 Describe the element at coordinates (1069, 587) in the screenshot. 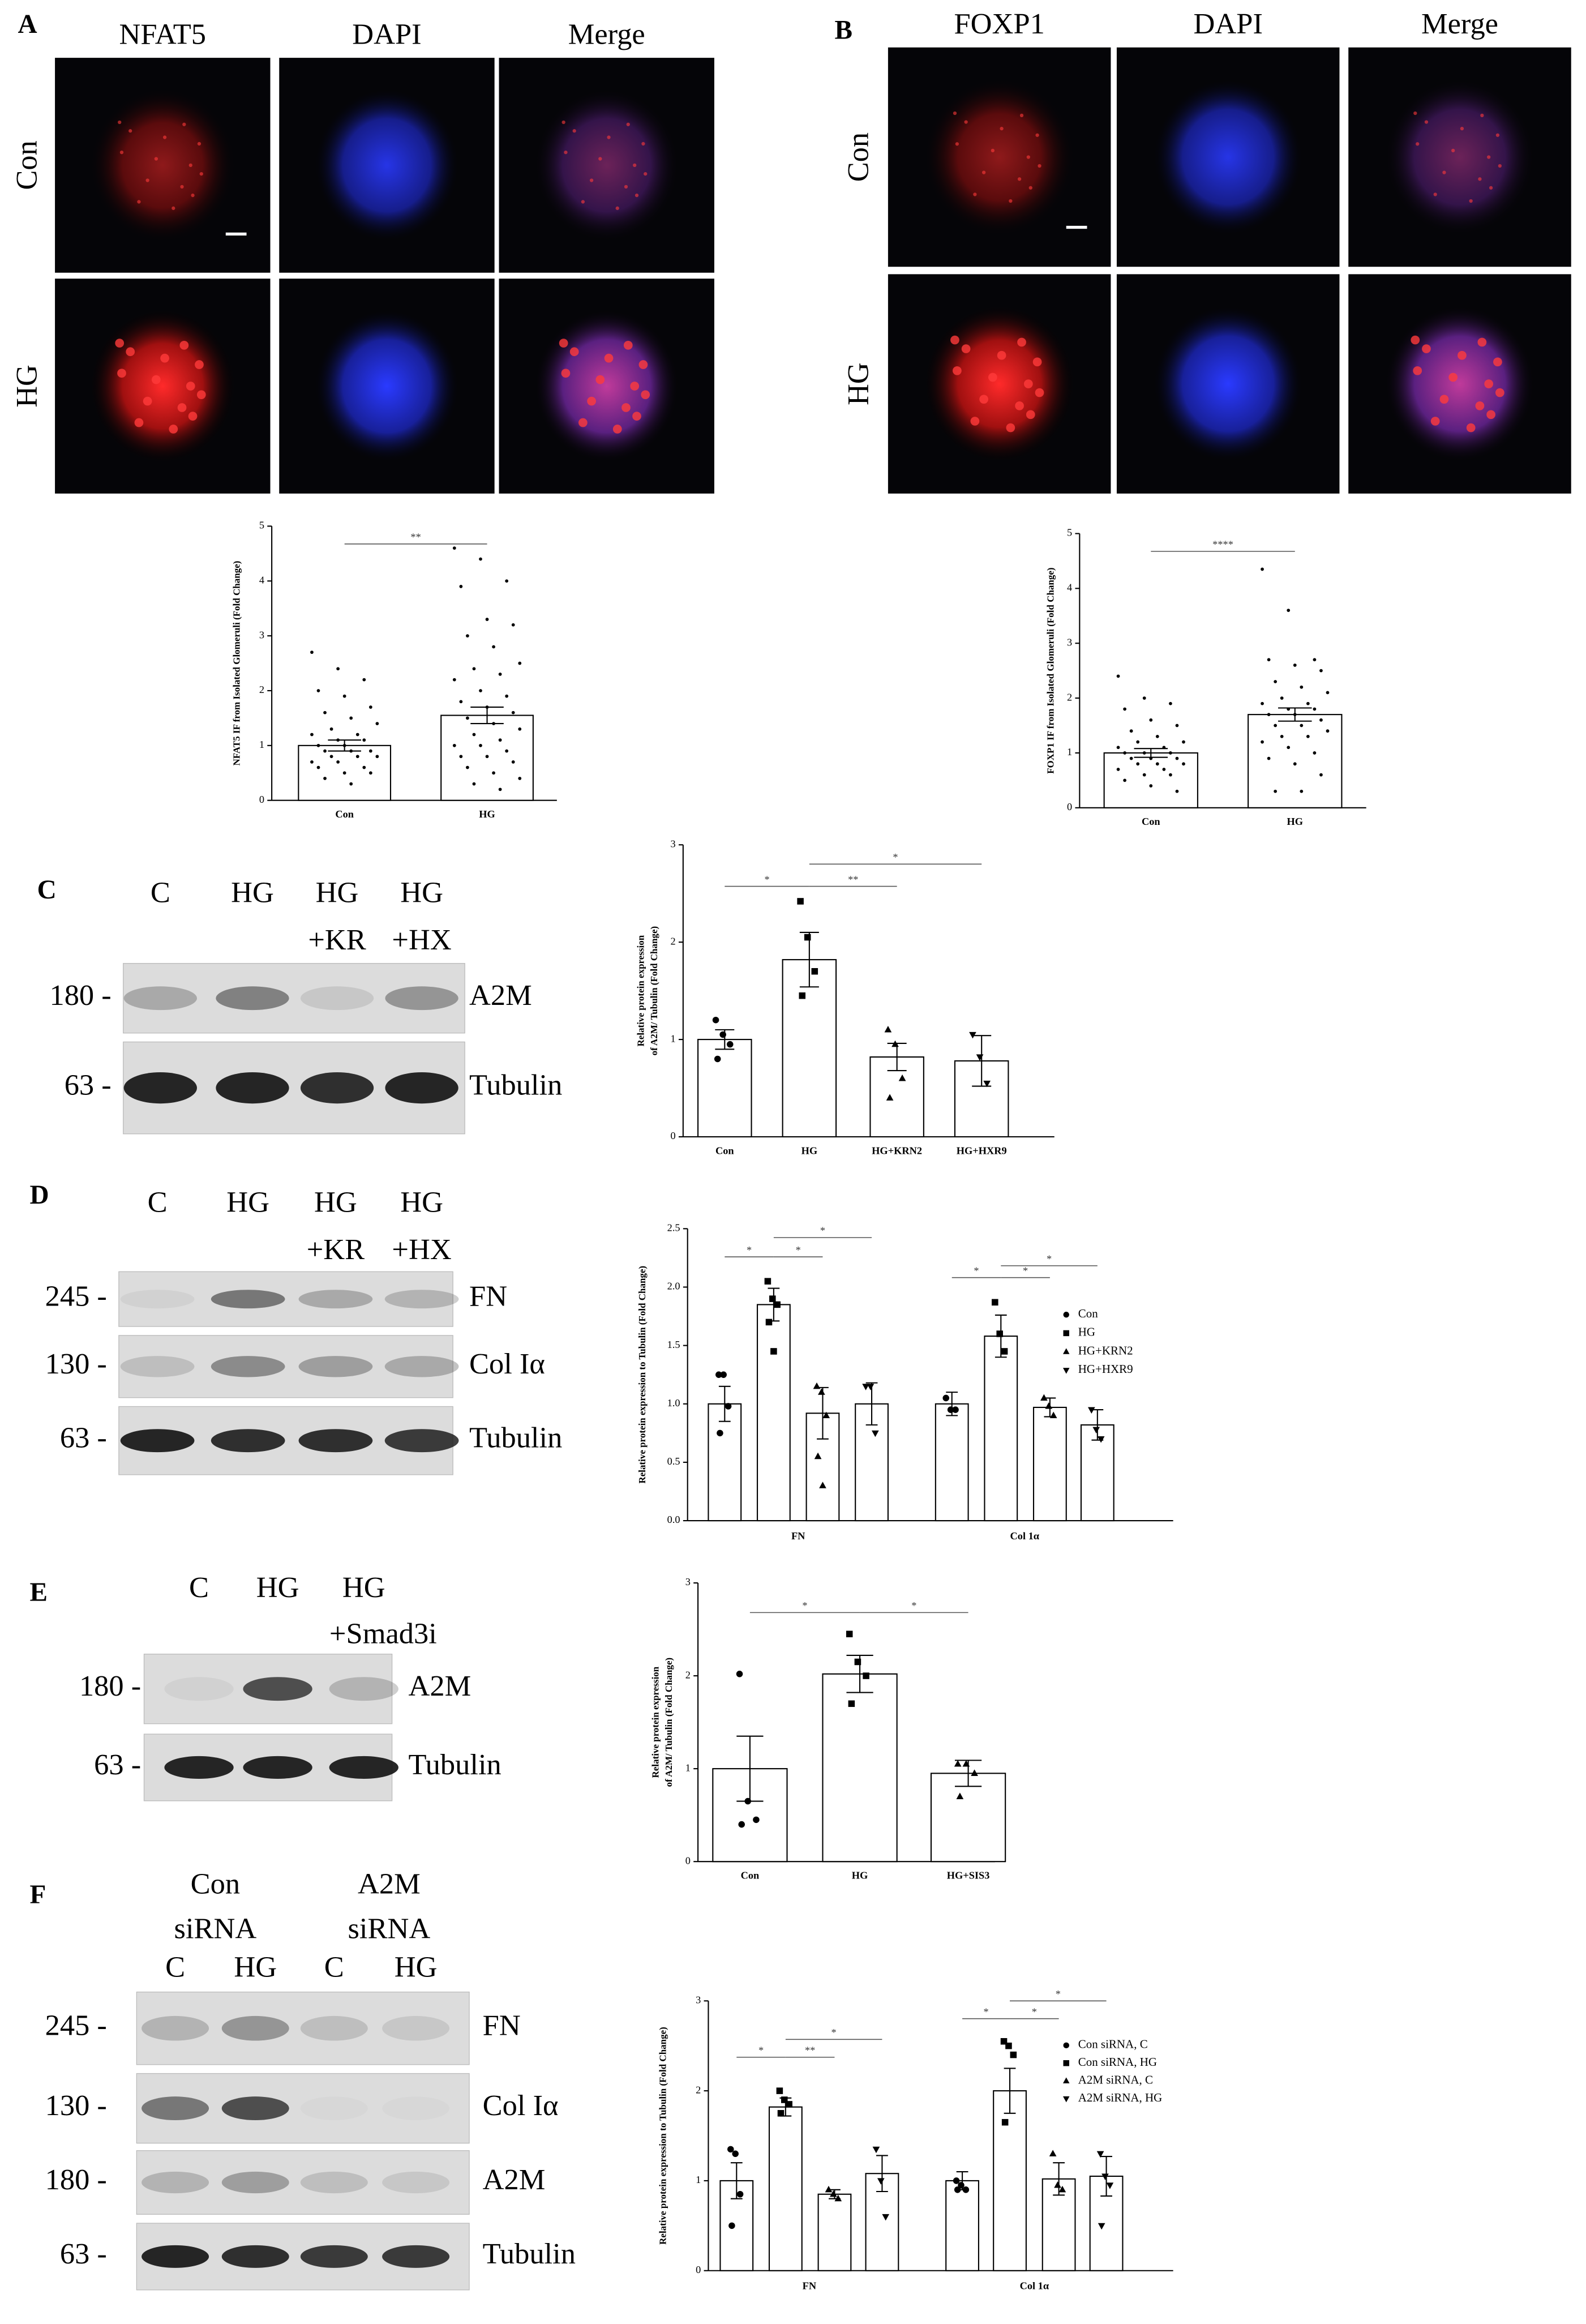

I see `y-tick-label: 4` at that location.